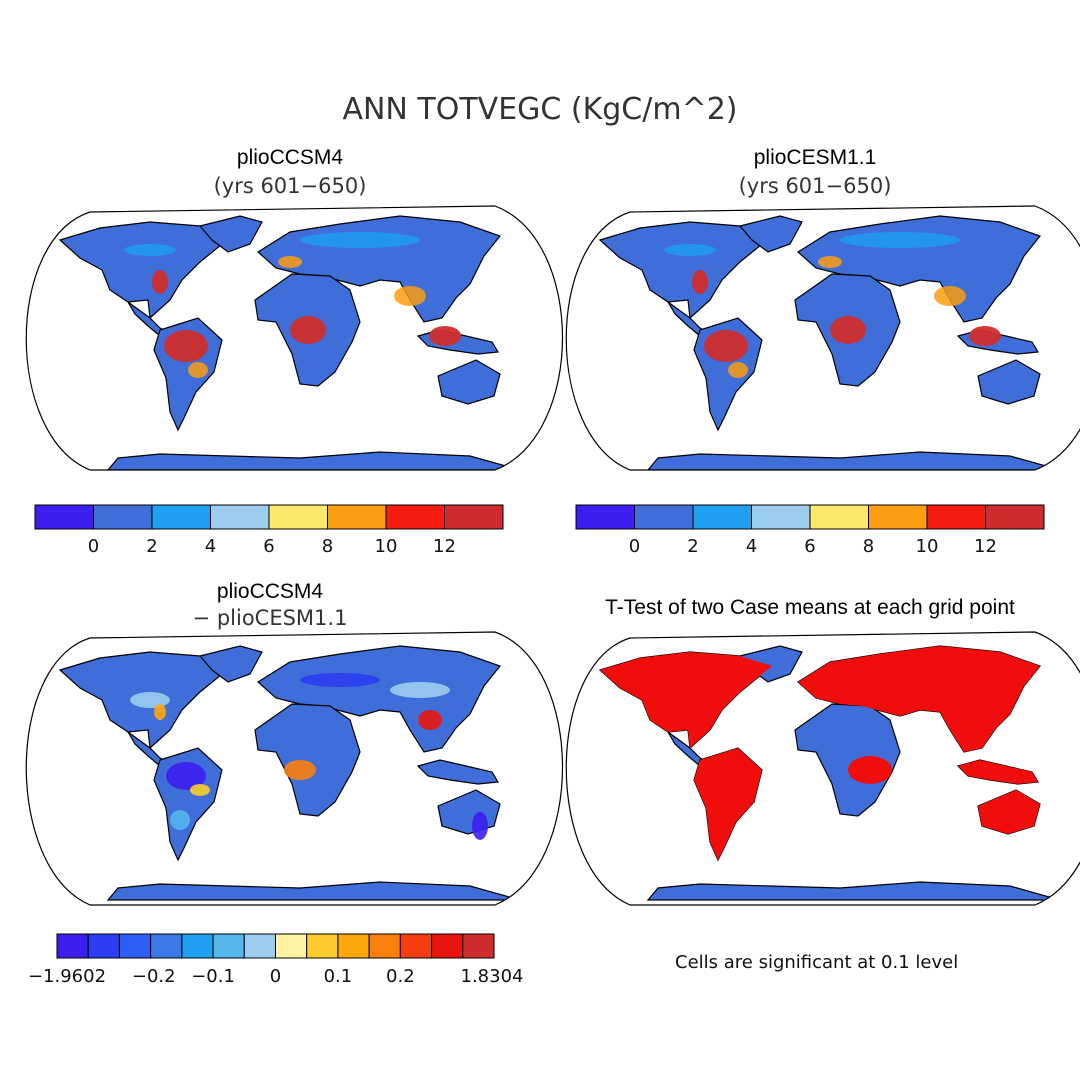  Describe the element at coordinates (290, 186) in the screenshot. I see `panel-1-subtitle: (yrs 601−650)` at that location.